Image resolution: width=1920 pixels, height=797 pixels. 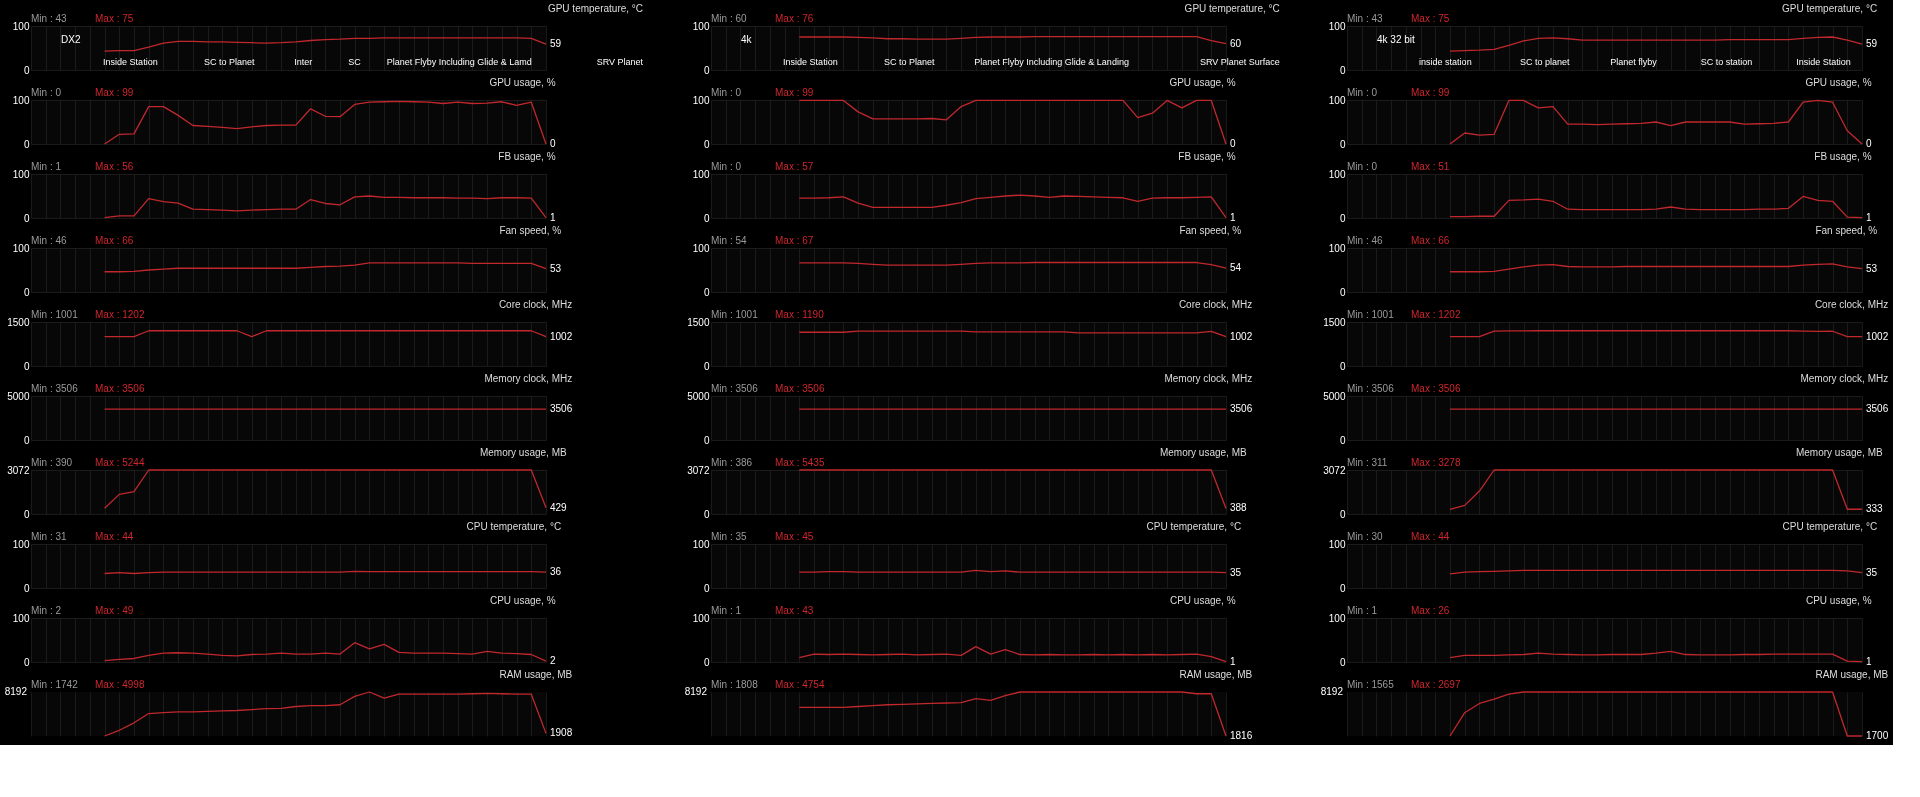 What do you see at coordinates (1051, 62) in the screenshot?
I see `annotation: Planet Flyby Including Glide & Landing` at bounding box center [1051, 62].